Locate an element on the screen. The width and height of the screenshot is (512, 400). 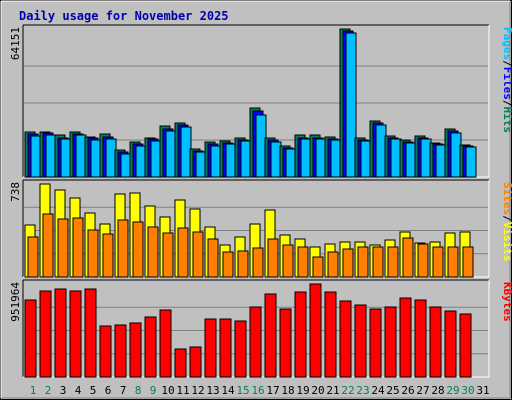
x-tick-label: 17 is located at coordinates (272, 390).